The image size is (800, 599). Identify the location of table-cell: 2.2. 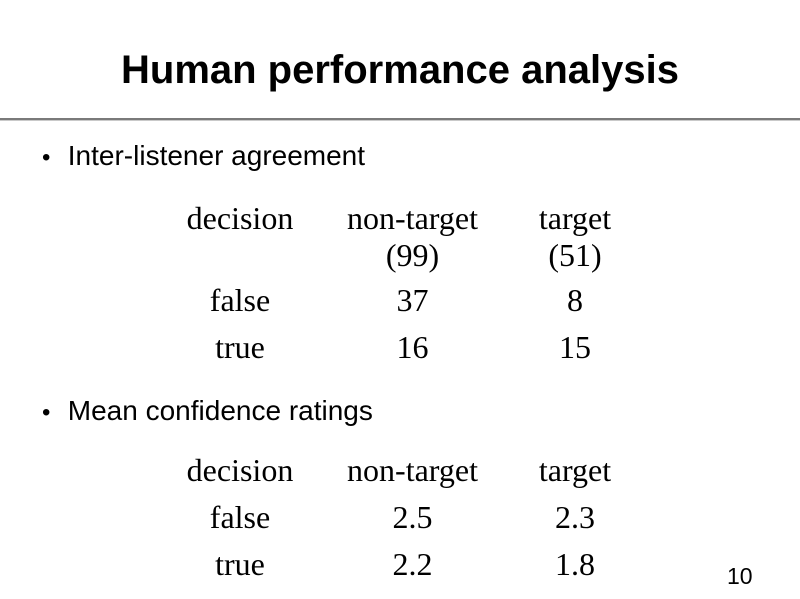
(412, 564).